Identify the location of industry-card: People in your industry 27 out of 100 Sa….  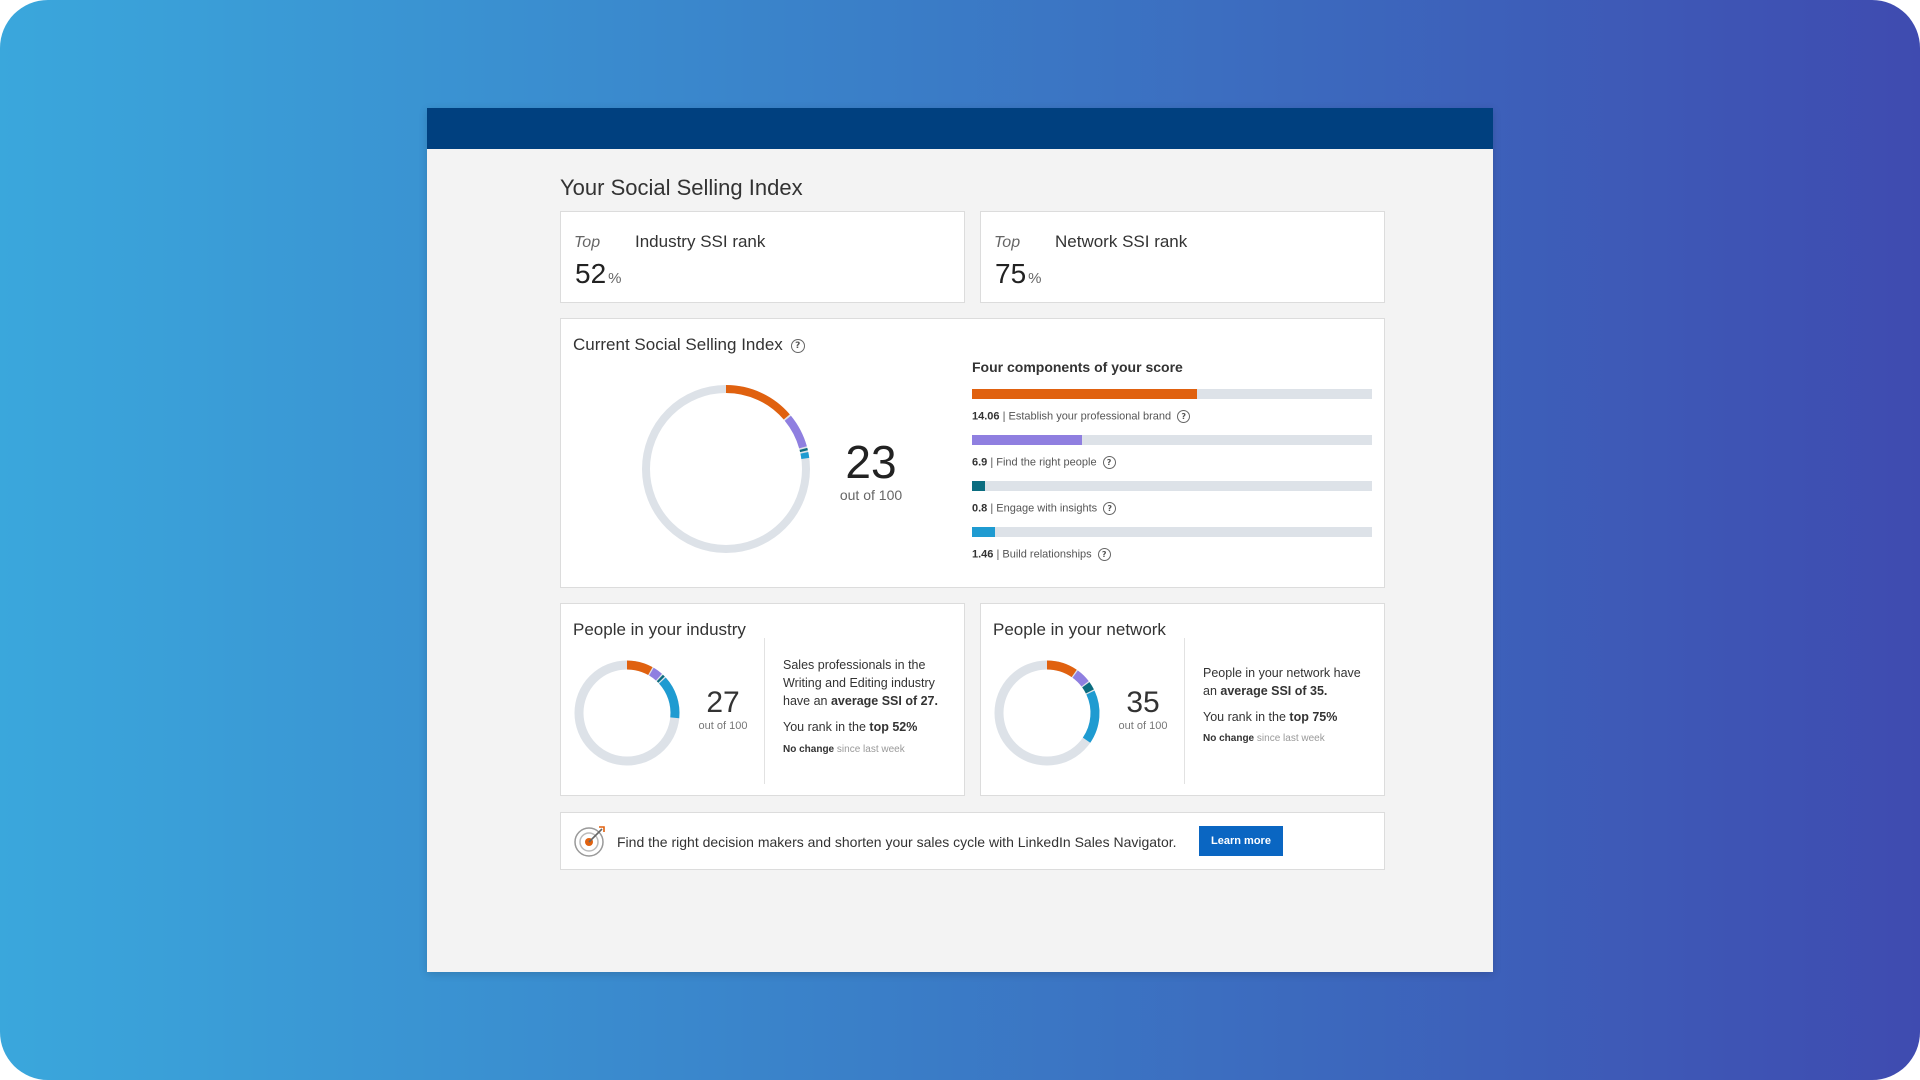
(762, 699).